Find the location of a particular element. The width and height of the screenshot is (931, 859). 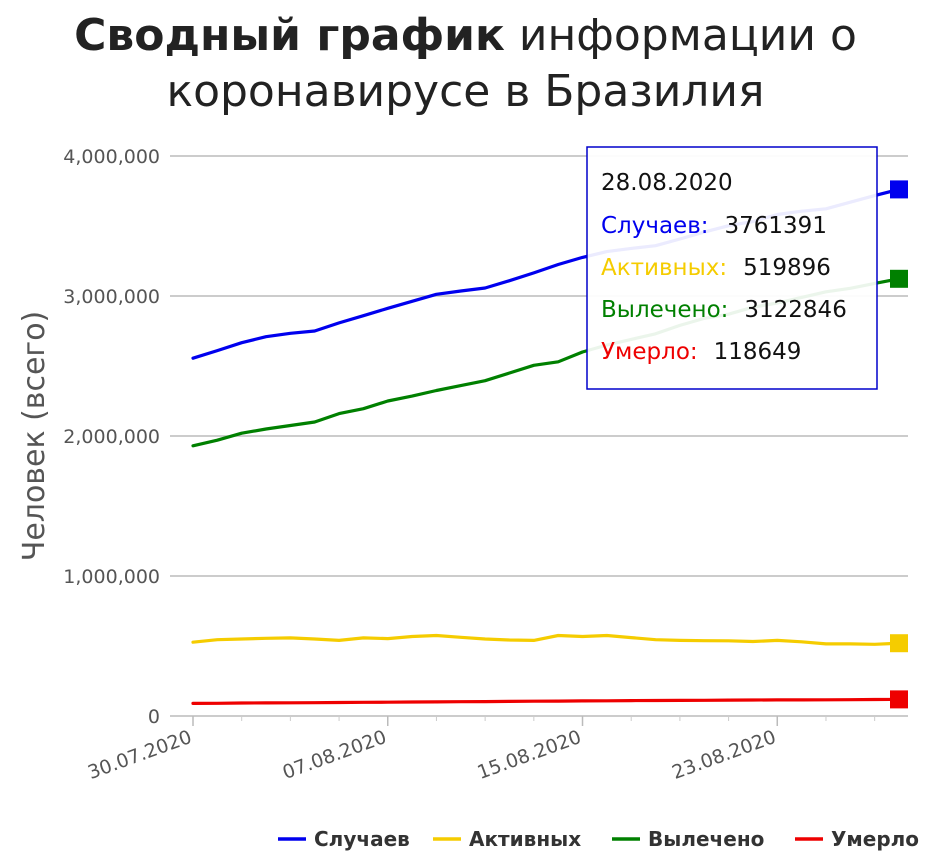

y-tick-label: 1,000,000 is located at coordinates (111, 577).